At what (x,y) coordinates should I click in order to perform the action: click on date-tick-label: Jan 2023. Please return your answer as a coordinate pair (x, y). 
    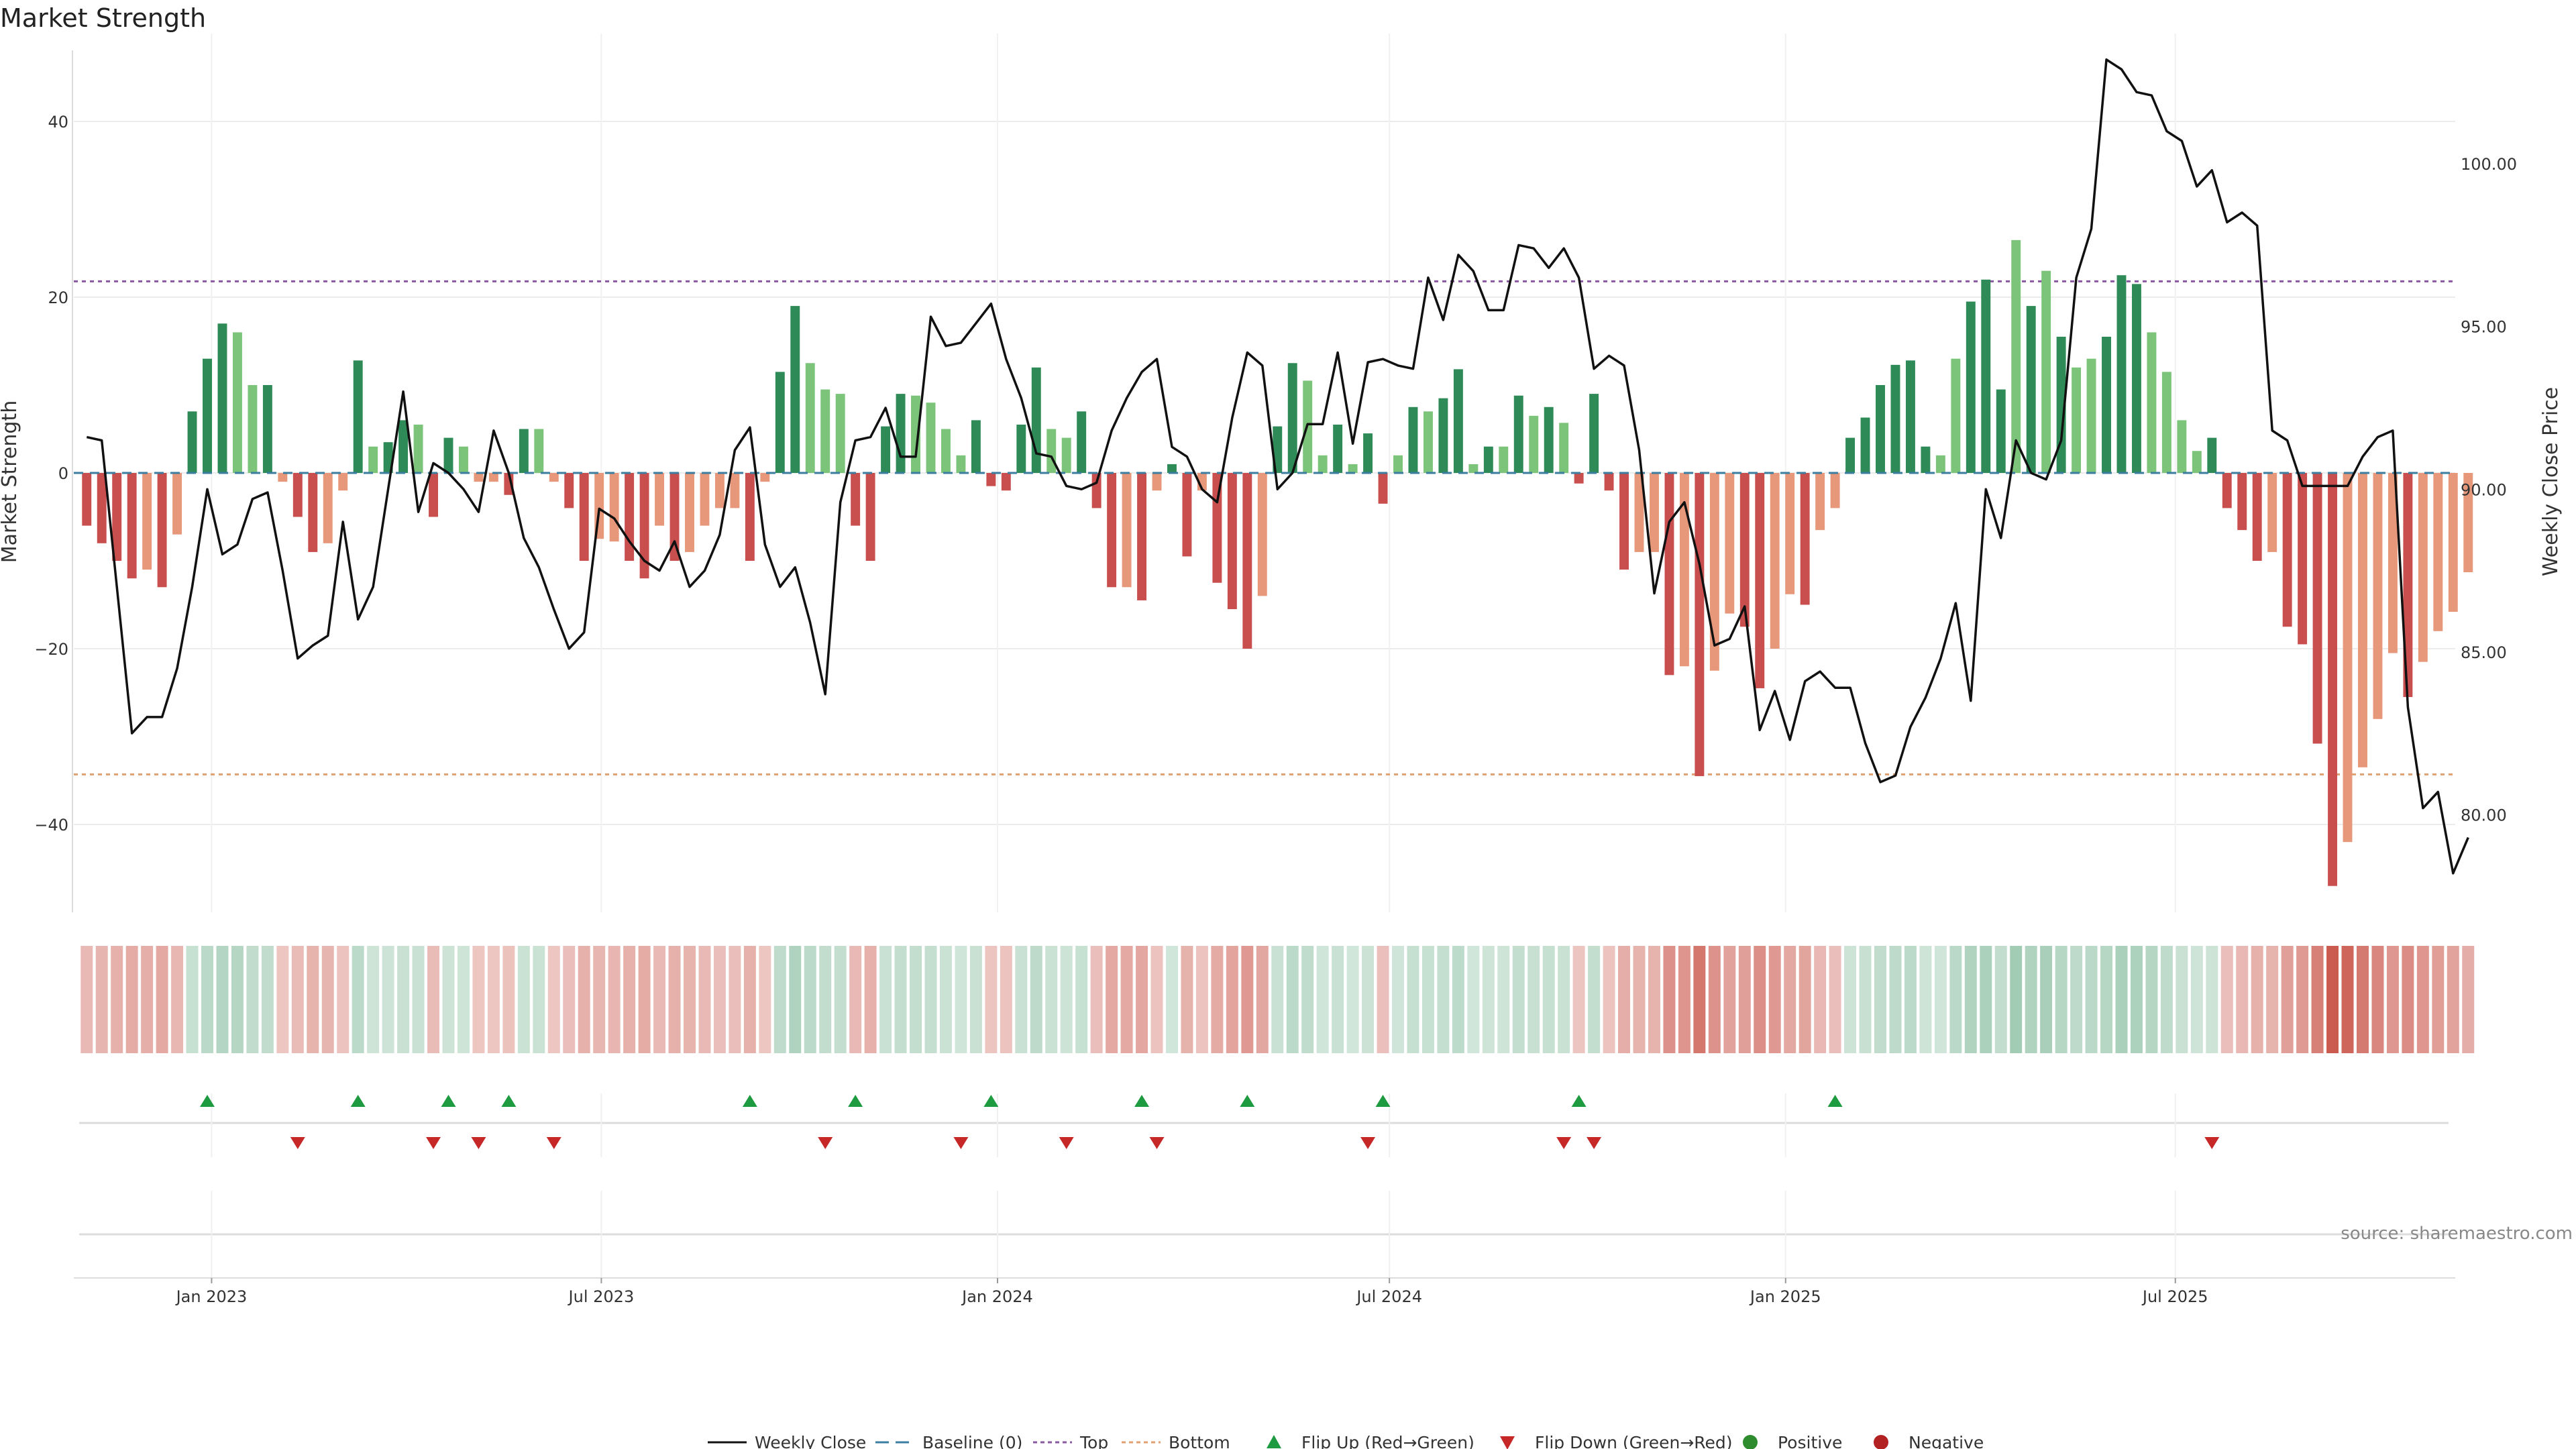
    Looking at the image, I should click on (211, 1296).